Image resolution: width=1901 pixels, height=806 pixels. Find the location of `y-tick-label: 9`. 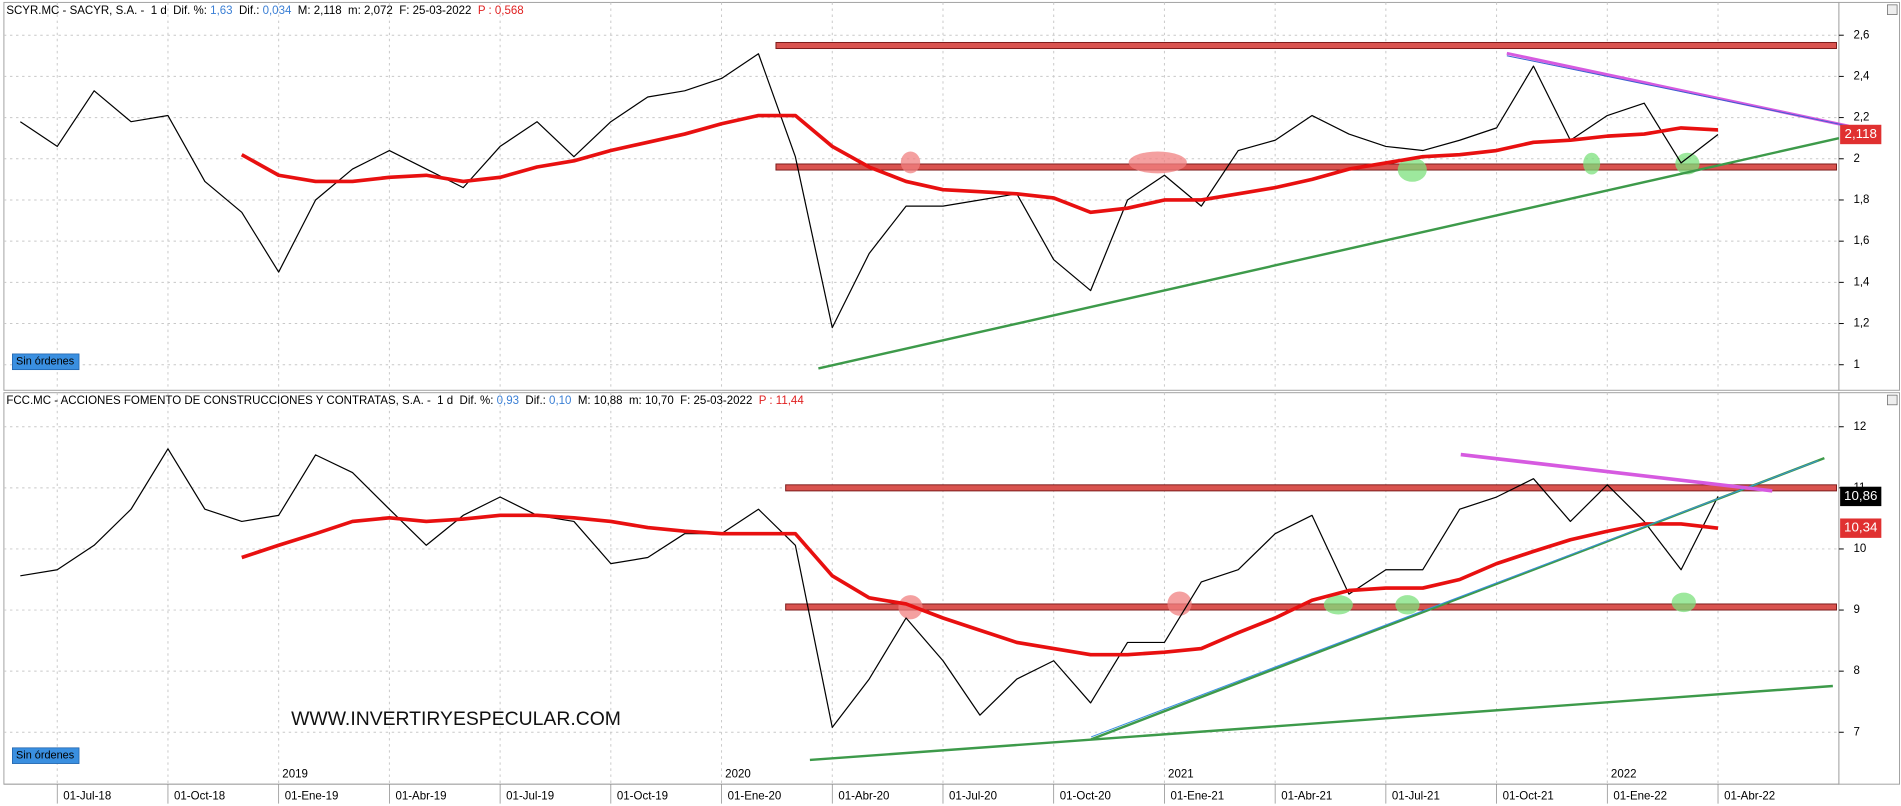

y-tick-label: 9 is located at coordinates (1856, 610).